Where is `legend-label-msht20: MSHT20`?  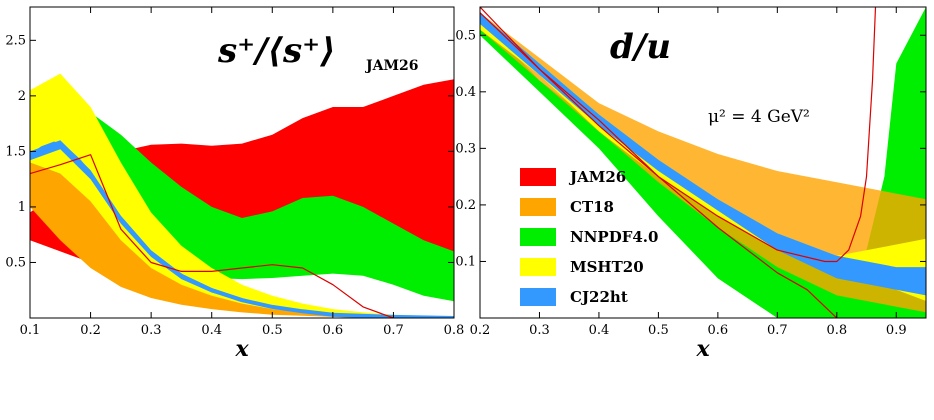 legend-label-msht20: MSHT20 is located at coordinates (607, 267).